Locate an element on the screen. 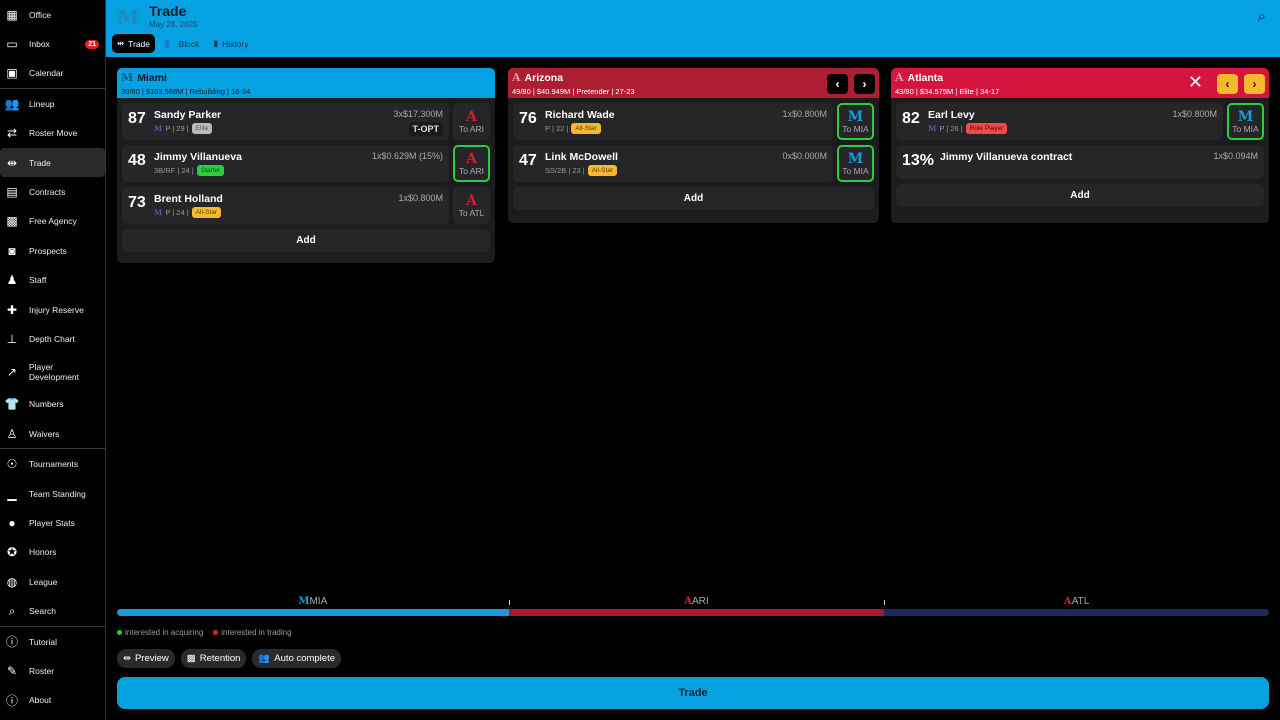  team-stats: 39/80 | $103.568M | Rebuilding | 16-34 is located at coordinates (186, 91).